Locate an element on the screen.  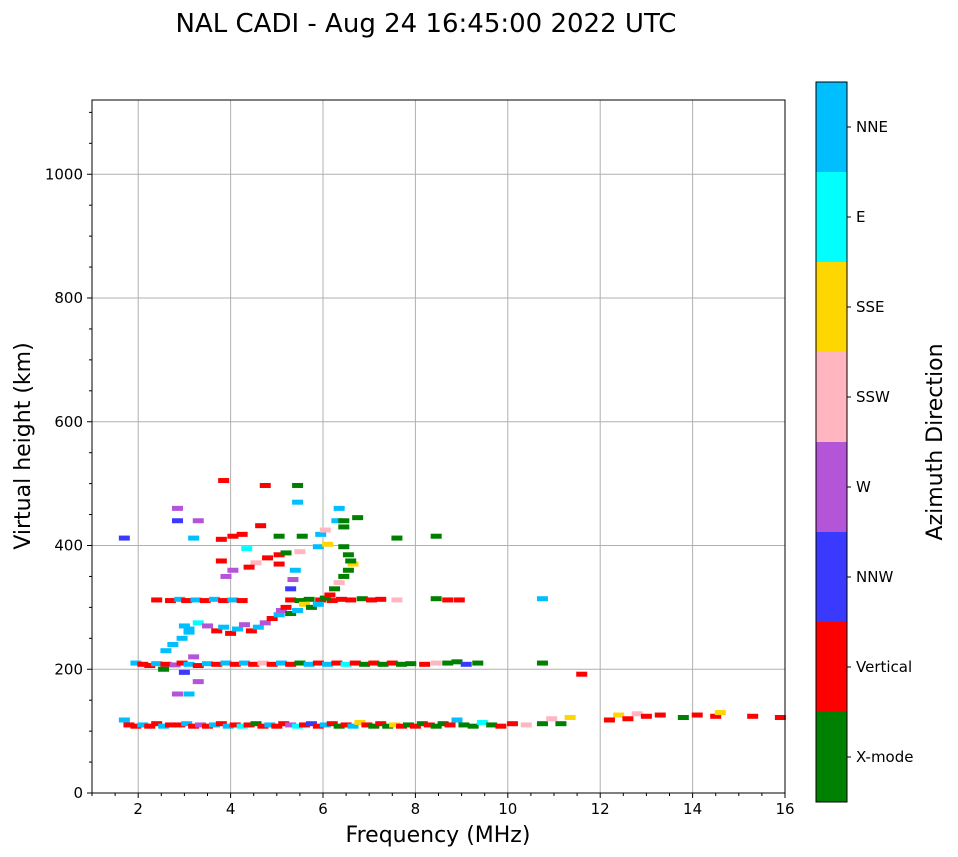
y-axis: 0 200 400 600 800 1000 is located at coordinates (68, 456).